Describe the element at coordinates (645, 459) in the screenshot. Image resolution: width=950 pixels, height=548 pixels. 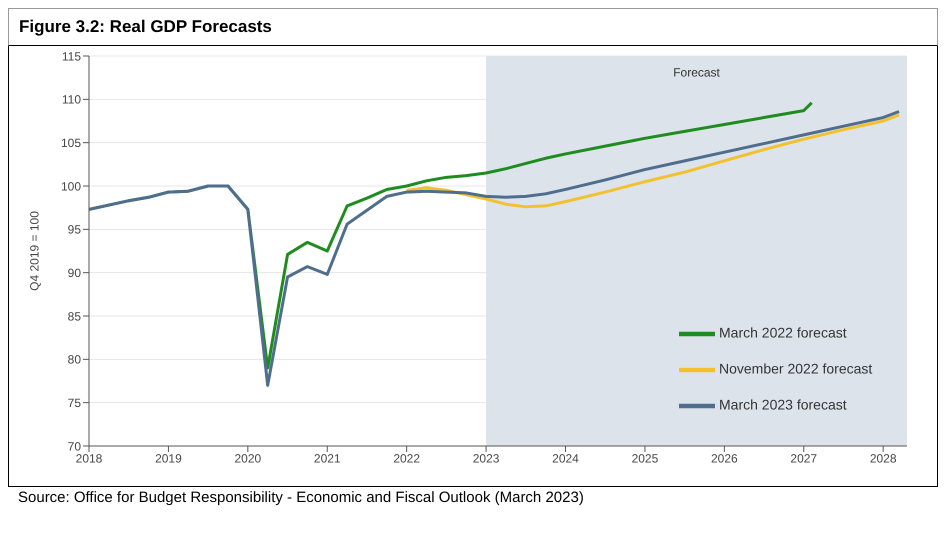
I see `x-tick-label: 2025` at that location.